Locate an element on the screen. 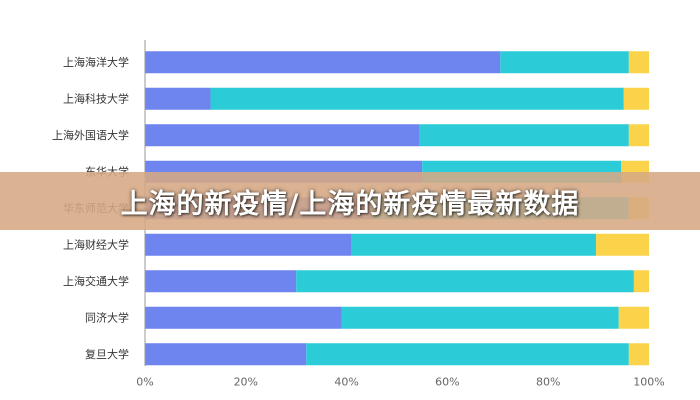  x-tick-label: 0% is located at coordinates (144, 382).